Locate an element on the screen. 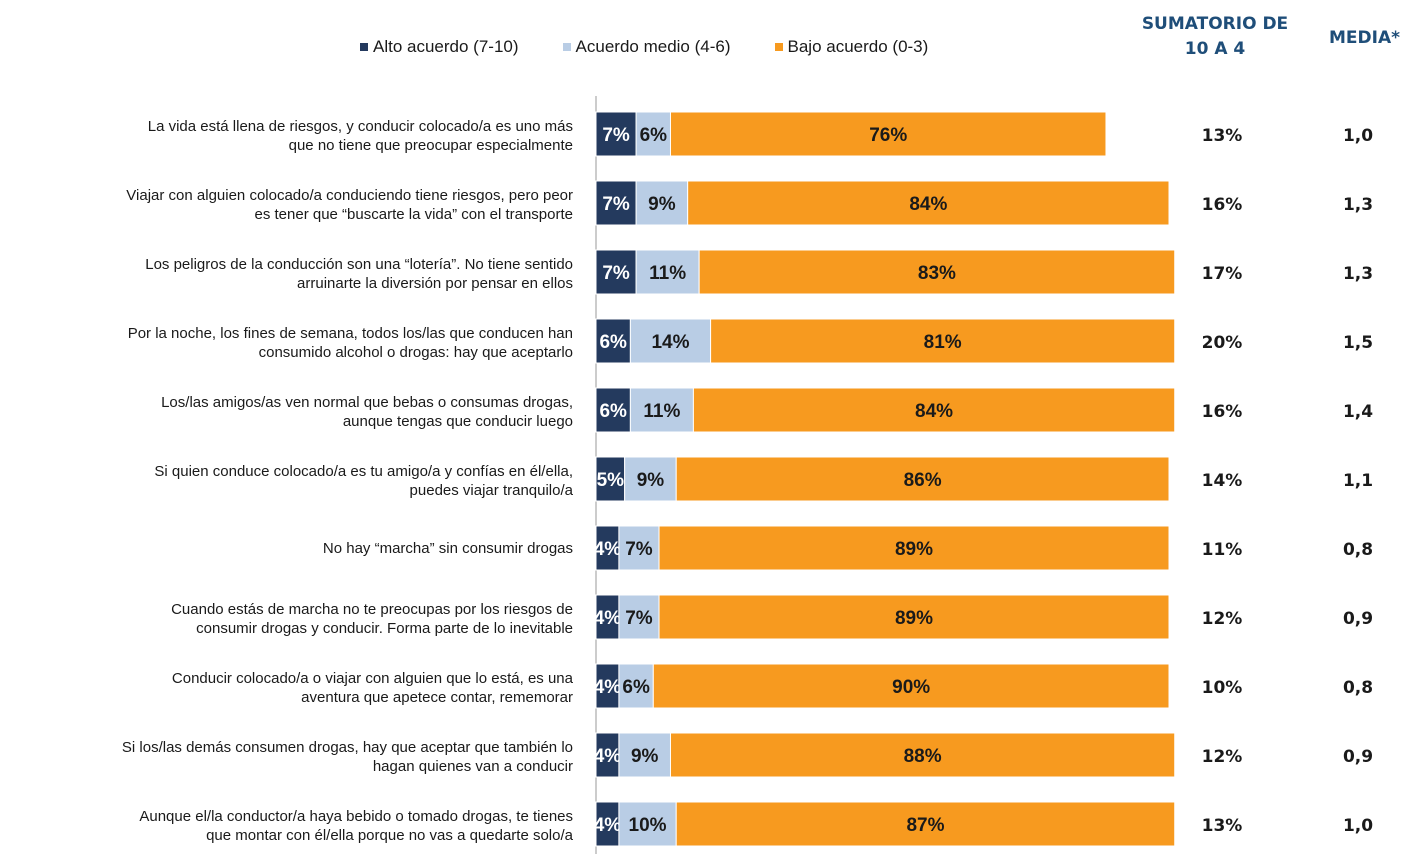  sumatorio-header: SUMATORIO DE 10 A 4 is located at coordinates (1215, 36).